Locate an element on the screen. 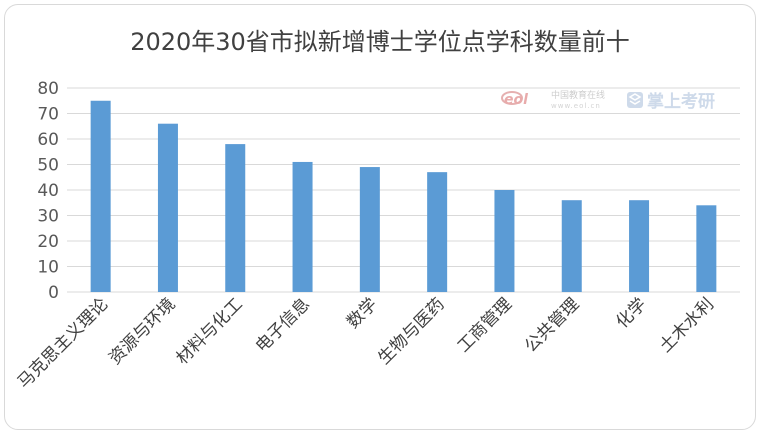 This screenshot has height=433, width=760. brand-logo-icon is located at coordinates (635, 100).